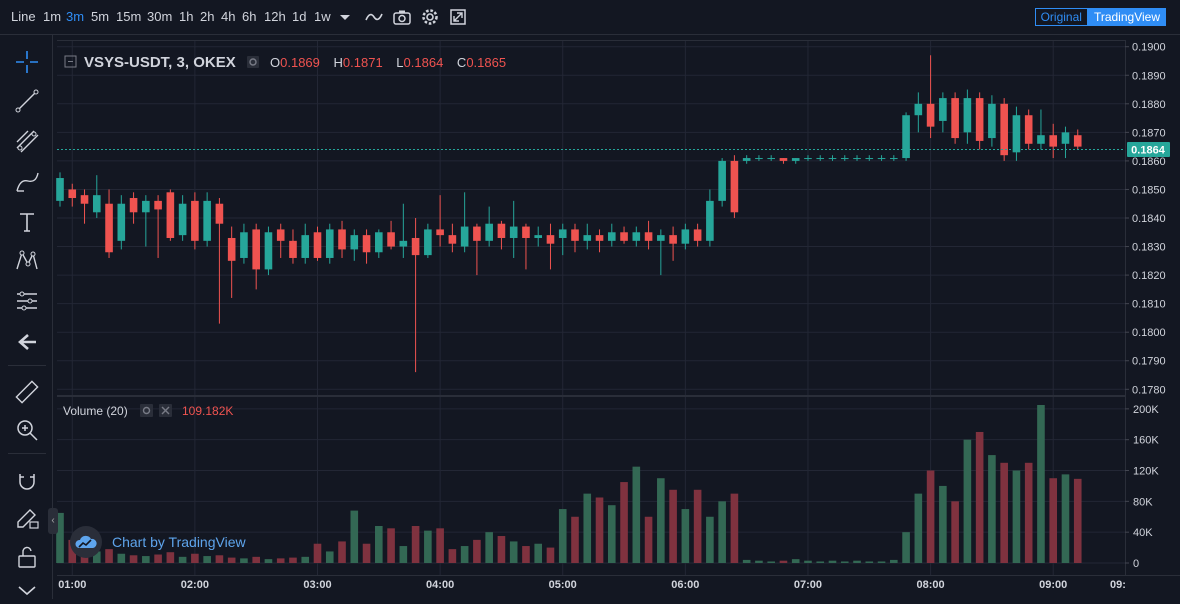 The width and height of the screenshot is (1180, 604). I want to click on volume-value: 109.182K, so click(207, 411).